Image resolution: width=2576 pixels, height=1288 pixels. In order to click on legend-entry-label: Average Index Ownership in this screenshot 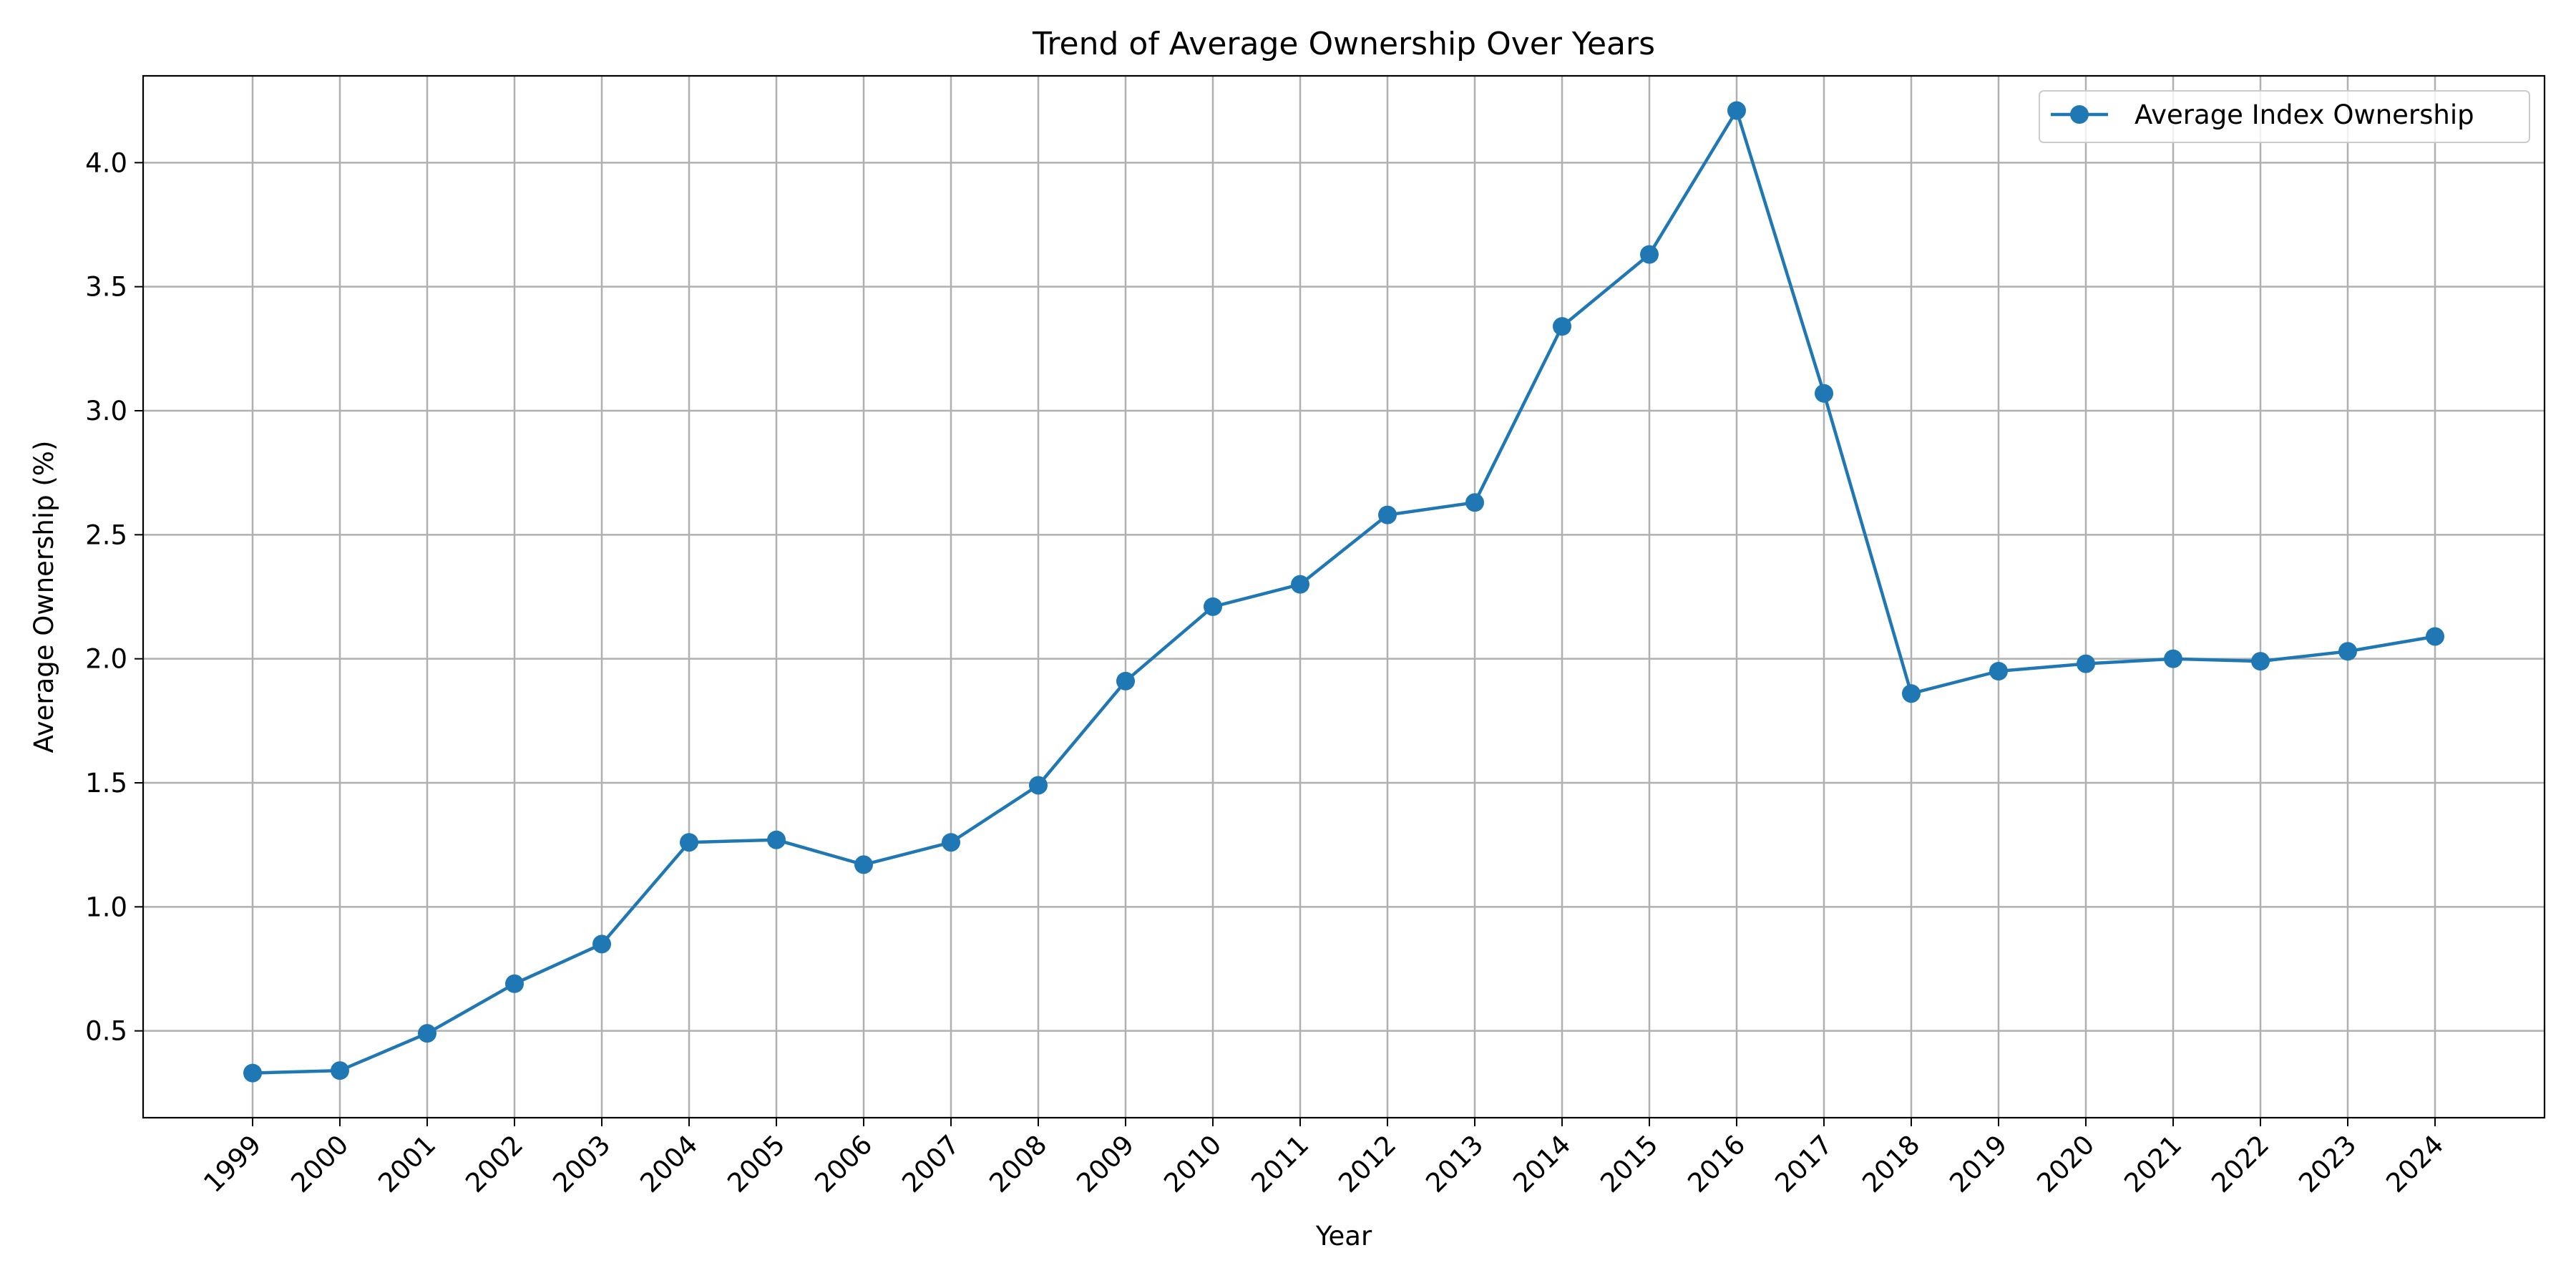, I will do `click(2304, 114)`.